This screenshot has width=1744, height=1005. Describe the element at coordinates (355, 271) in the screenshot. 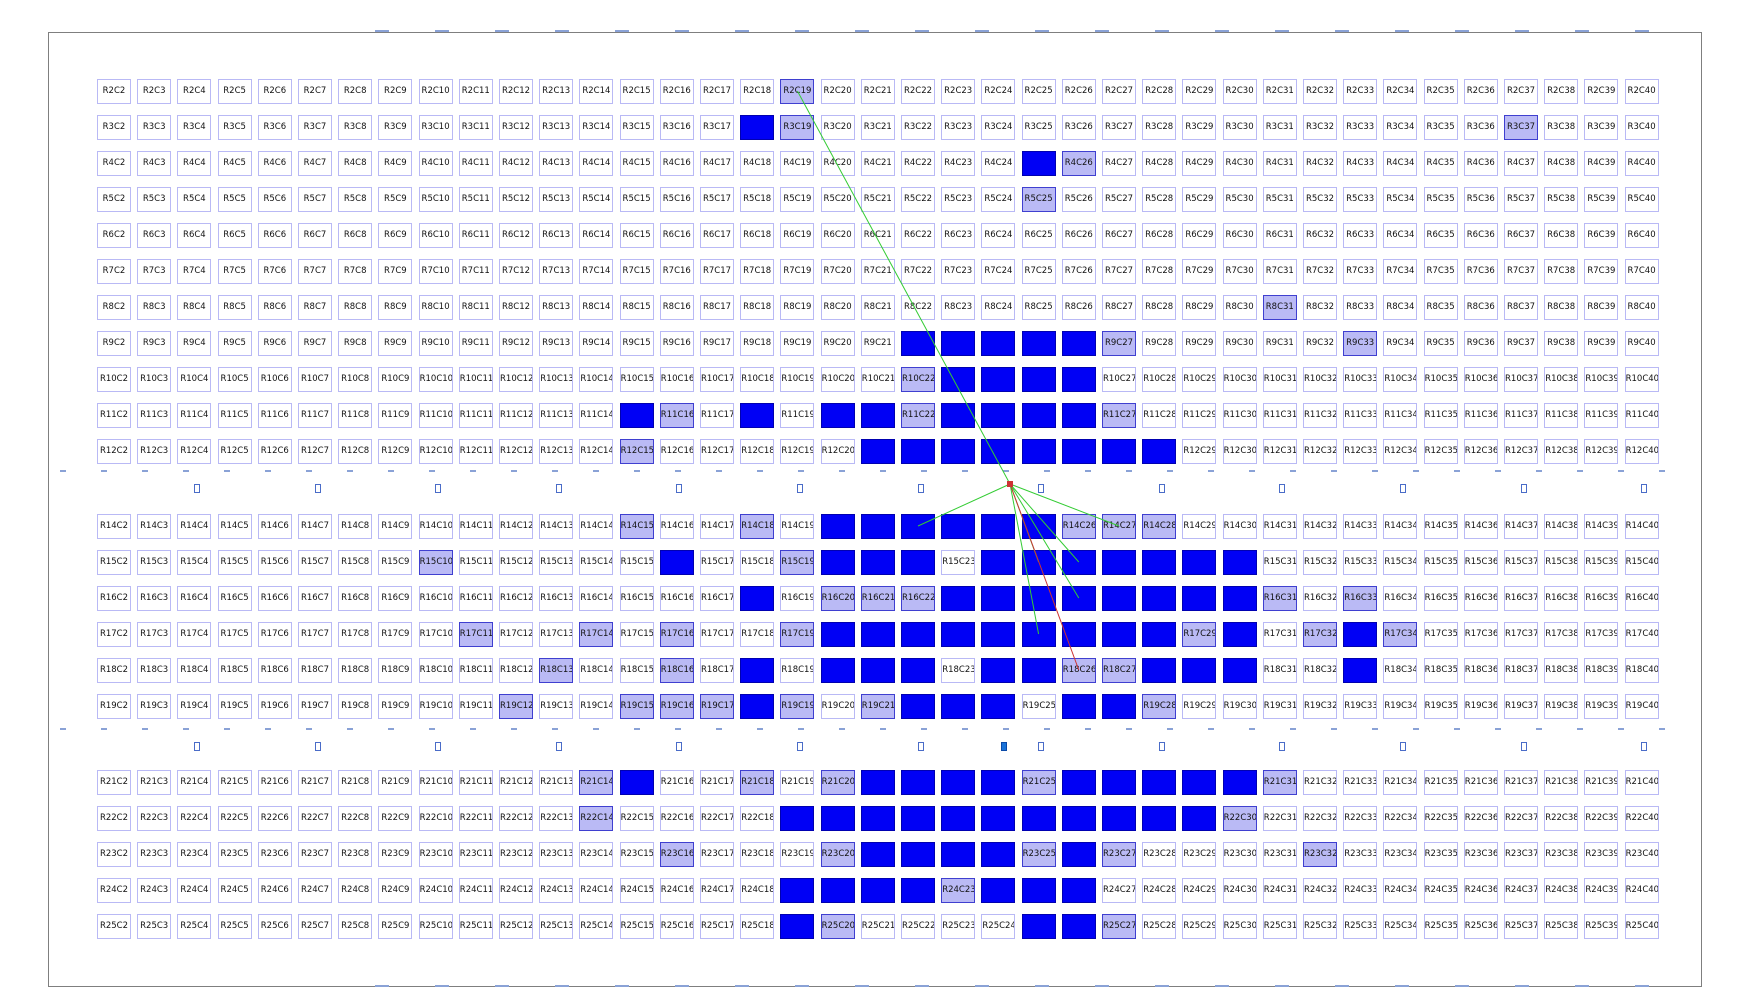

I see `tile-r7c8: R7C8` at that location.